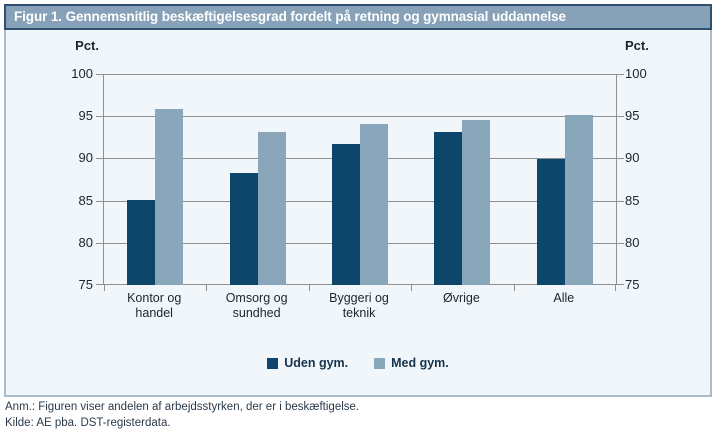  What do you see at coordinates (564, 298) in the screenshot?
I see `category-label: Alle` at bounding box center [564, 298].